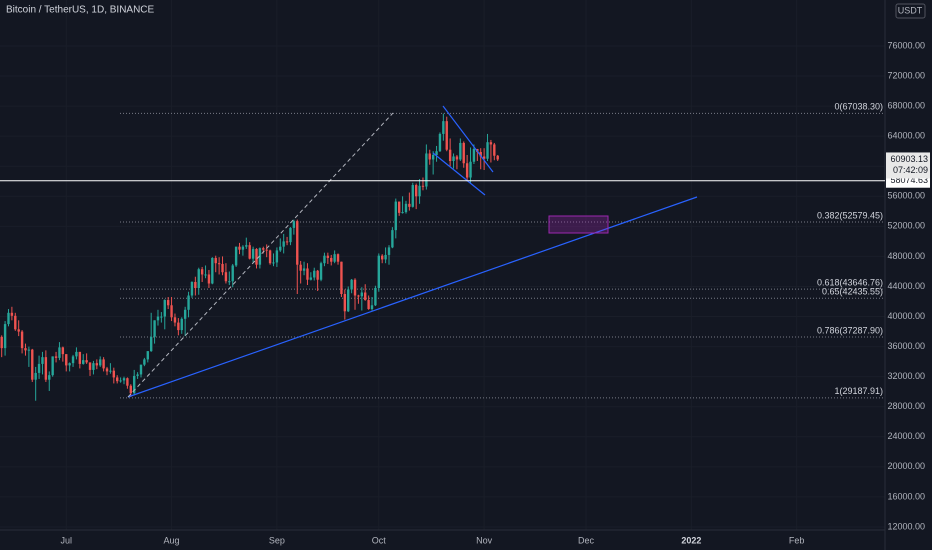 The image size is (932, 550). What do you see at coordinates (578, 224) in the screenshot?
I see `zone-box` at bounding box center [578, 224].